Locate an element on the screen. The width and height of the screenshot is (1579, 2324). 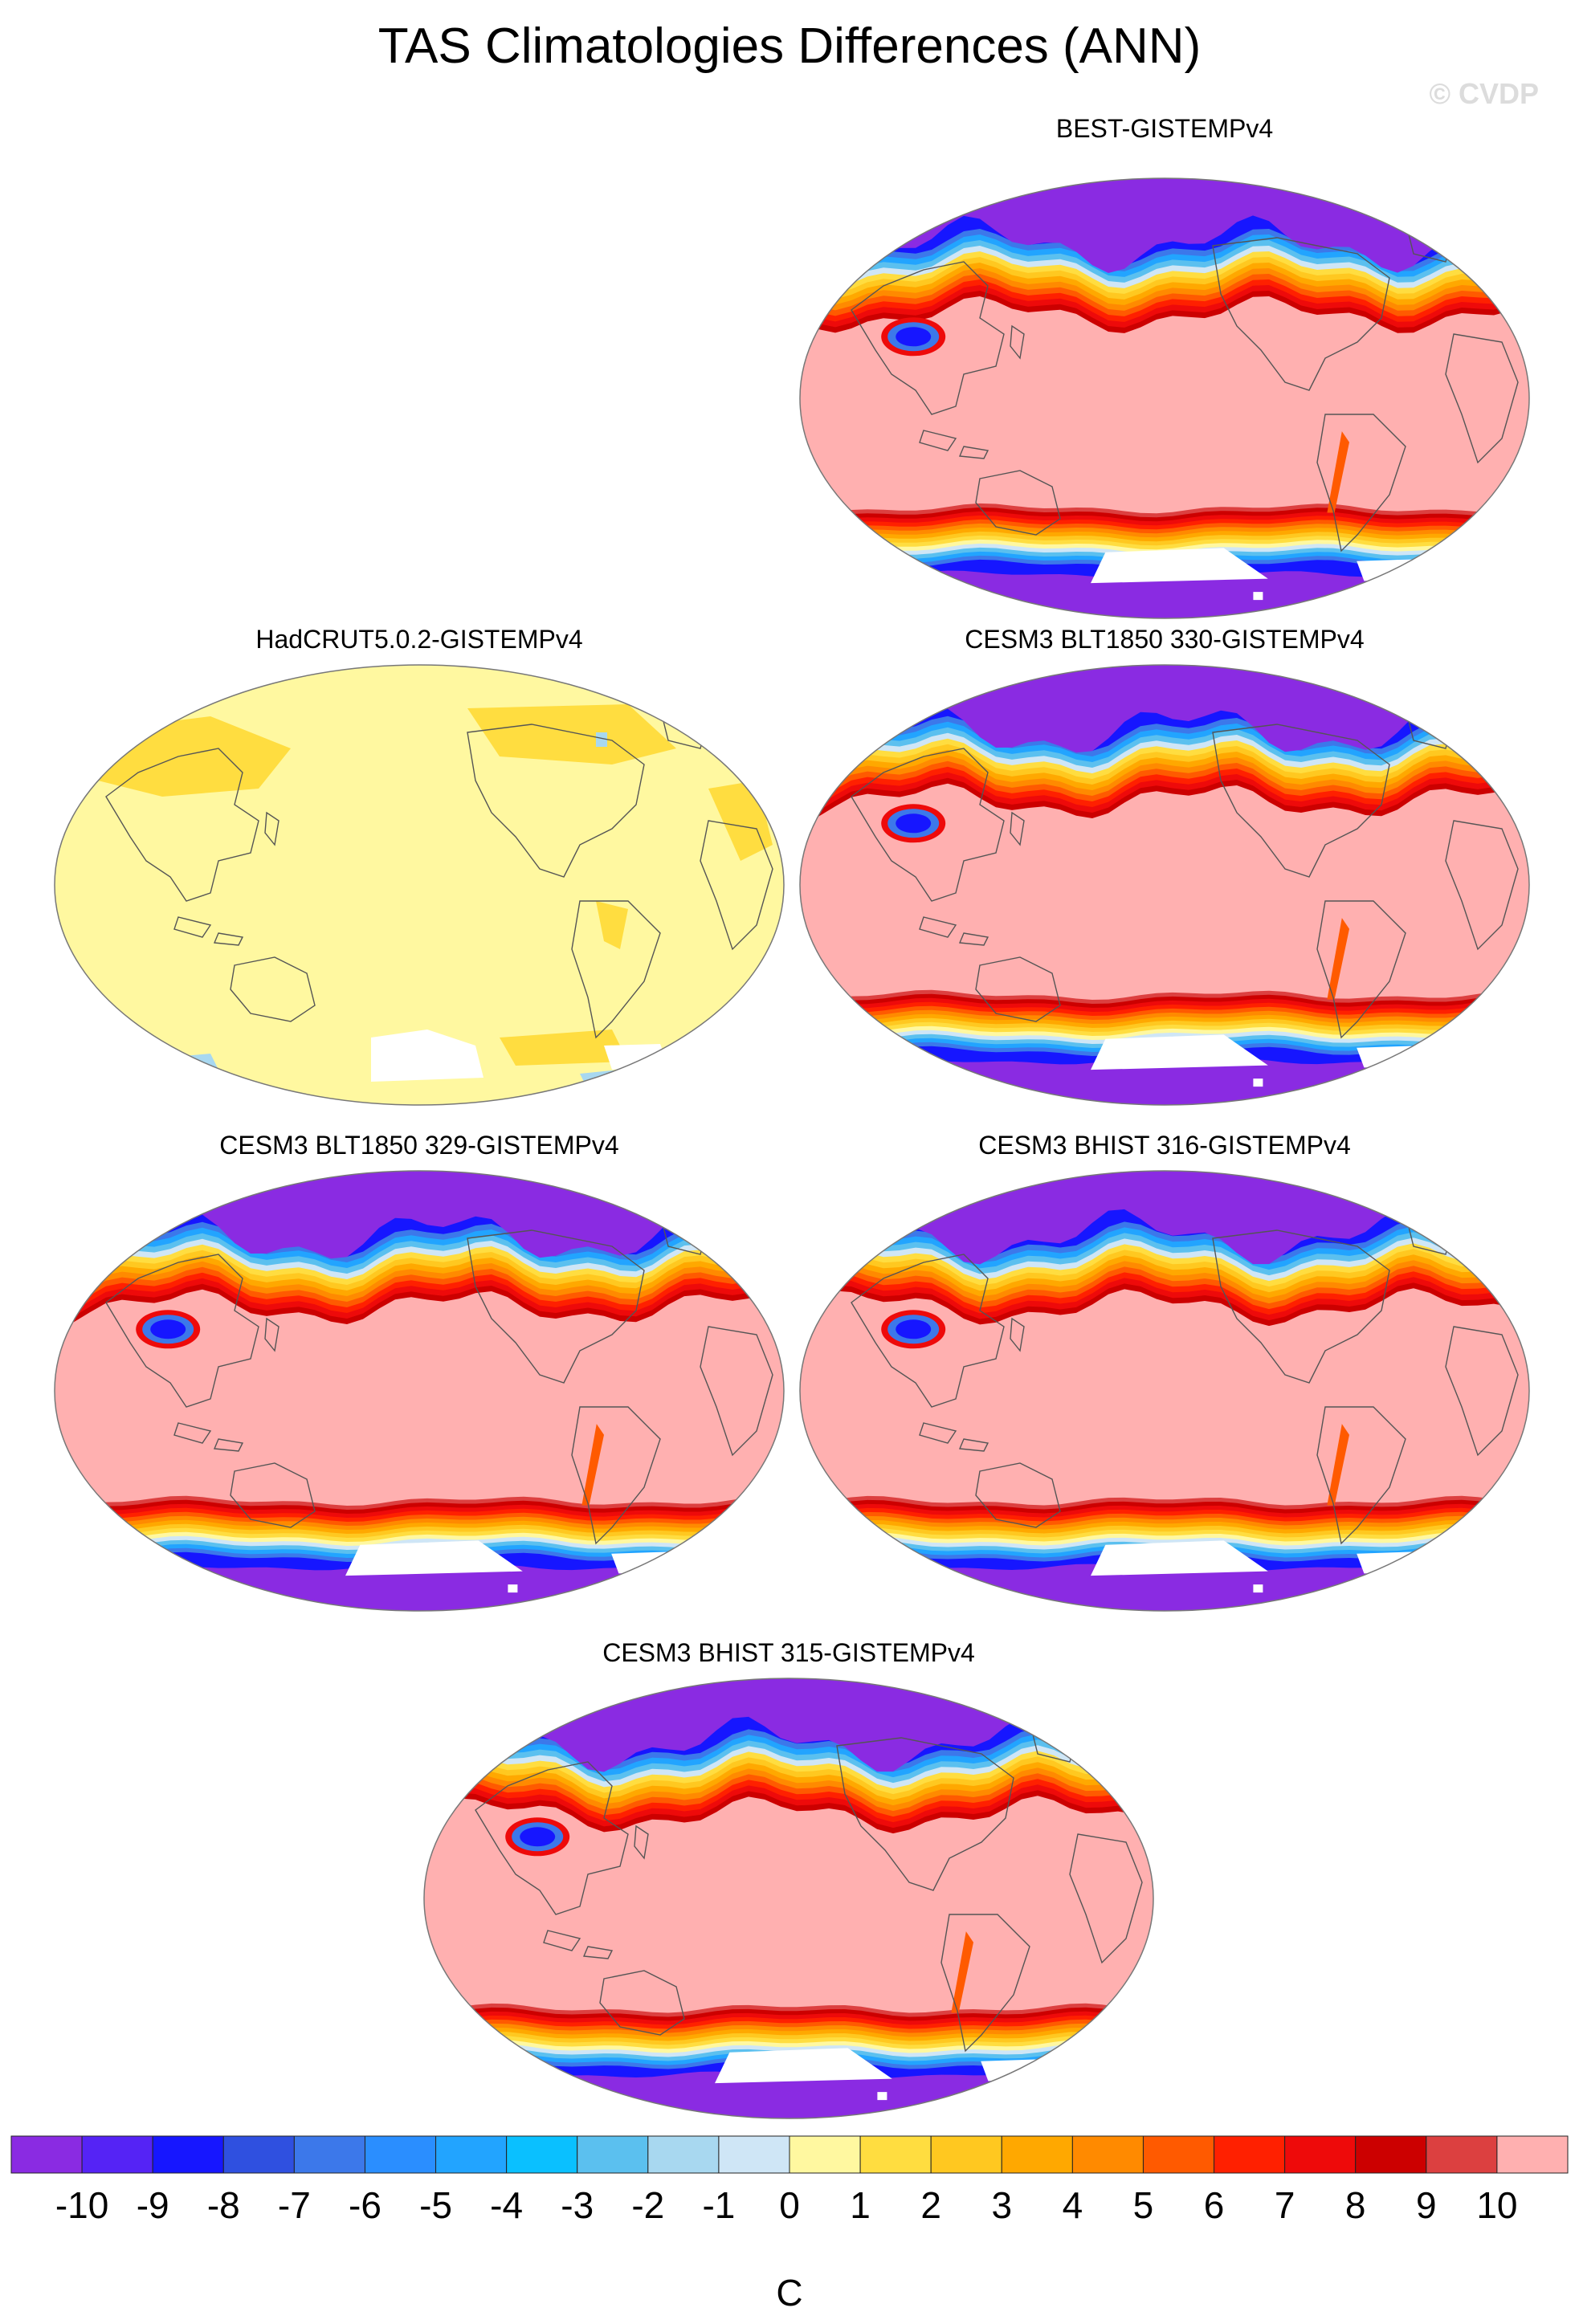
colorbar-tick-label: -1 is located at coordinates (718, 2205).